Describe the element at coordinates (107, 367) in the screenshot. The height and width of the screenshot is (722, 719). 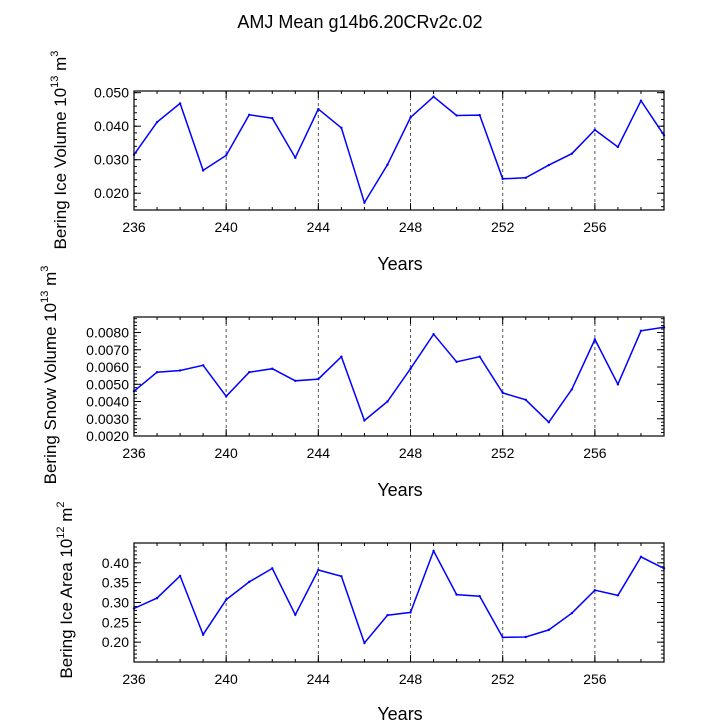
I see `y-tick-label: 0.0060` at that location.